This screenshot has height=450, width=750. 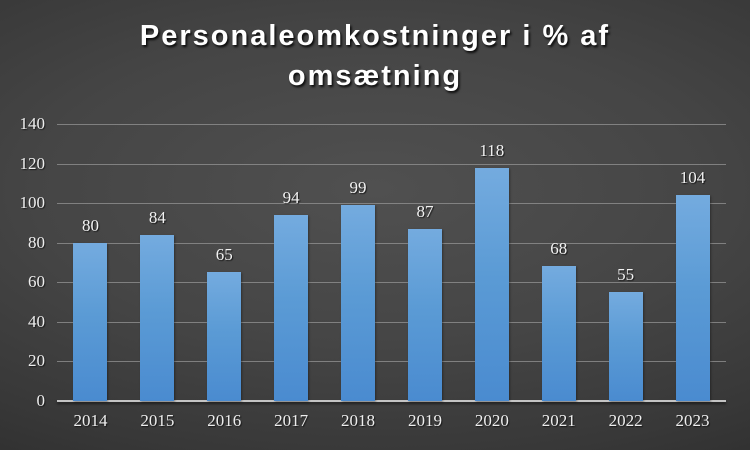 I want to click on bar-2020, so click(x=491, y=284).